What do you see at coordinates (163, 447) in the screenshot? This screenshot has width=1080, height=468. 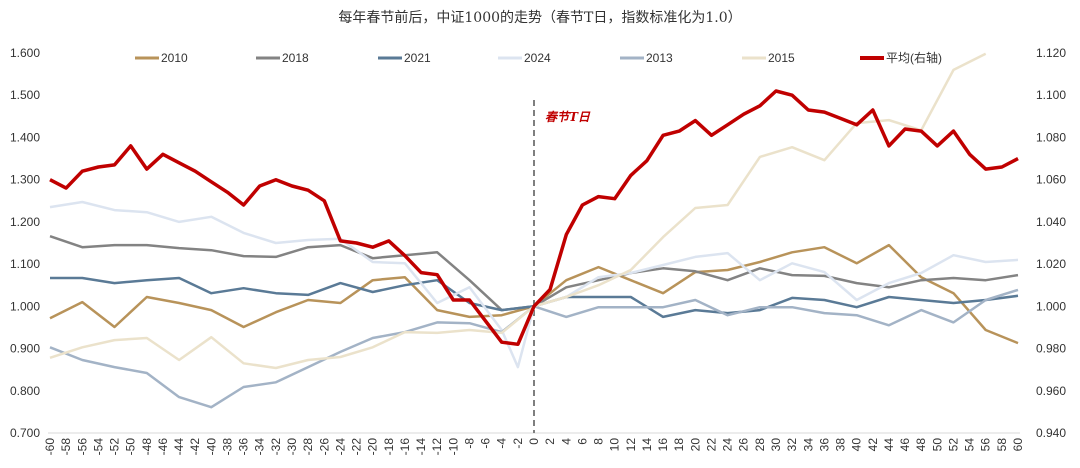 I see `x-tick-label: -46` at bounding box center [163, 447].